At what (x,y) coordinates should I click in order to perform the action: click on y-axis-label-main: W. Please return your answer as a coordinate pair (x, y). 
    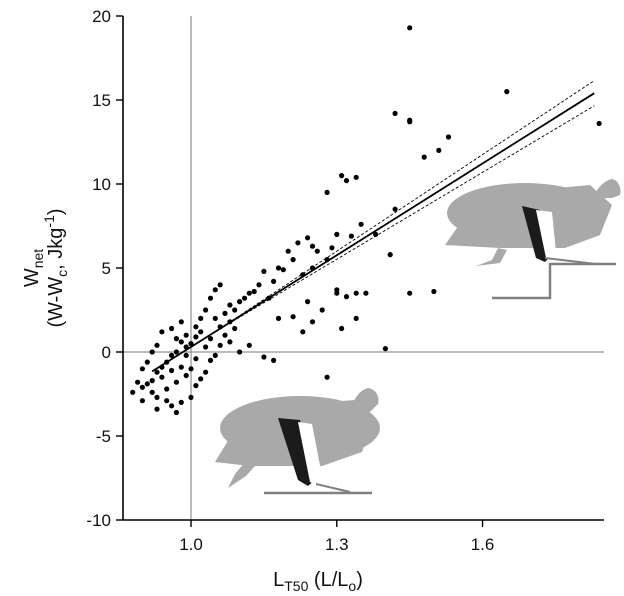
    Looking at the image, I should click on (32, 277).